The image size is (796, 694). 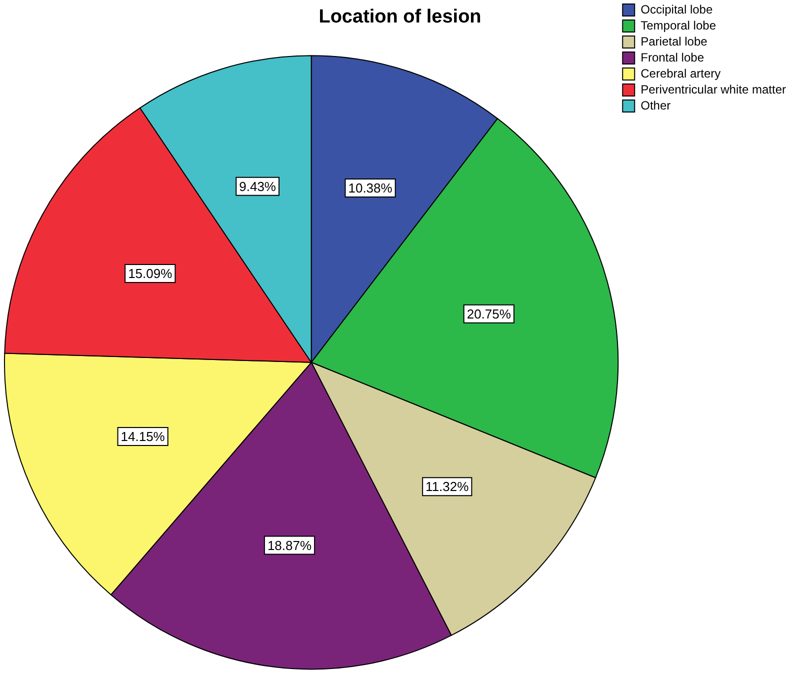 What do you see at coordinates (713, 89) in the screenshot?
I see `legend-label: Periventricular white matter` at bounding box center [713, 89].